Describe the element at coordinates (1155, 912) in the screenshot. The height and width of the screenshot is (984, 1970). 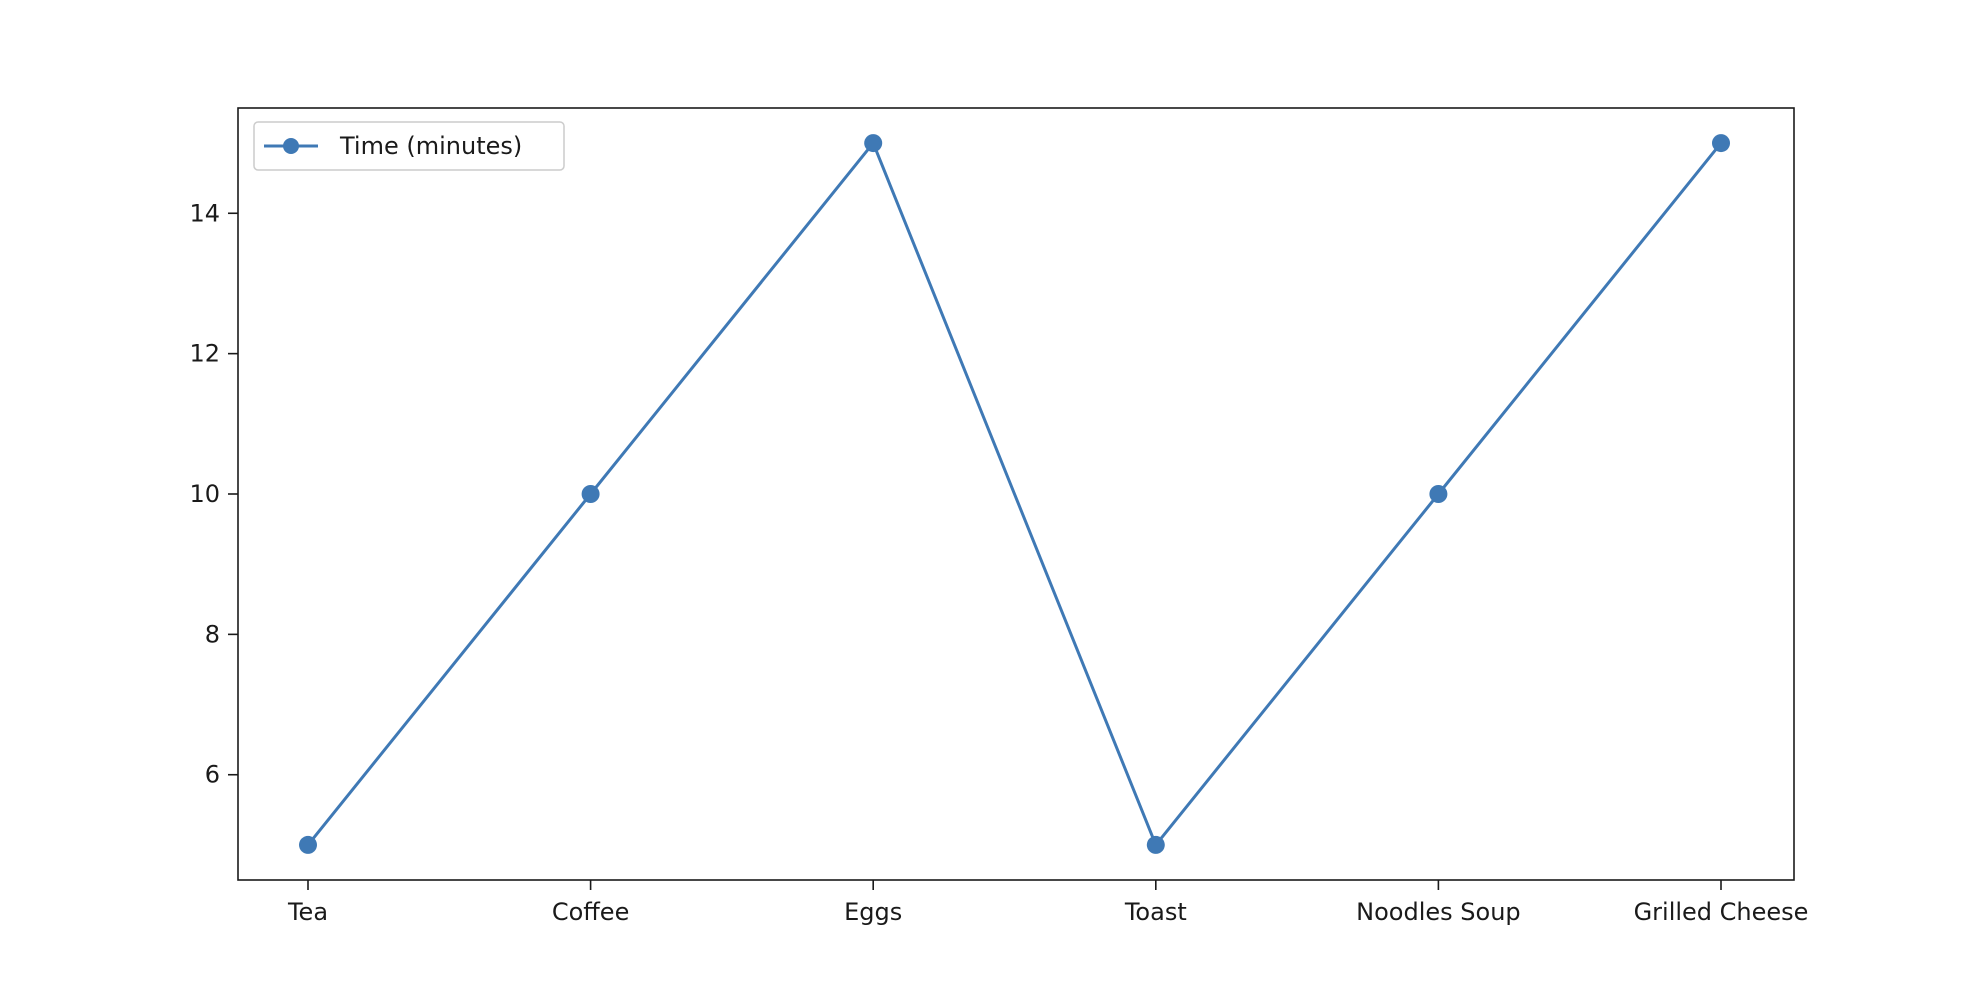
I see `x-tick-label-toast: Toast` at that location.